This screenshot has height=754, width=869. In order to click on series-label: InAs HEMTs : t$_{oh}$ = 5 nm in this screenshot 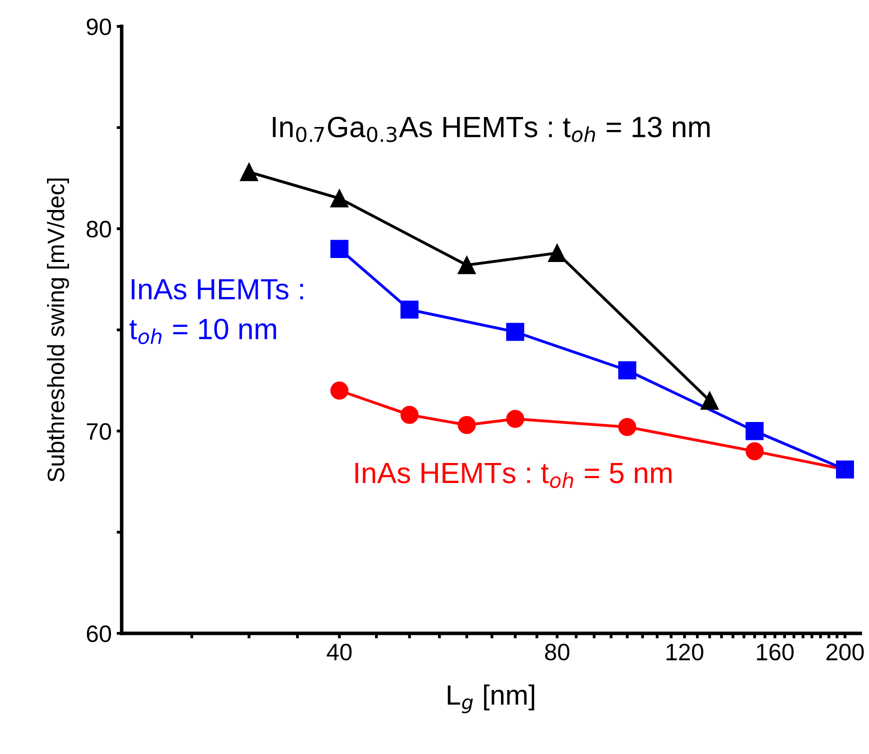, I will do `click(513, 475)`.